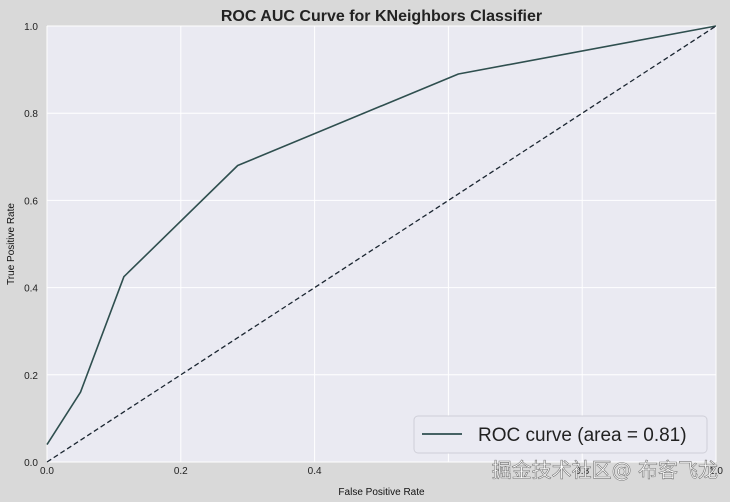  Describe the element at coordinates (605, 470) in the screenshot. I see `watermark: 掘金技术社区@ 布客飞龙` at that location.